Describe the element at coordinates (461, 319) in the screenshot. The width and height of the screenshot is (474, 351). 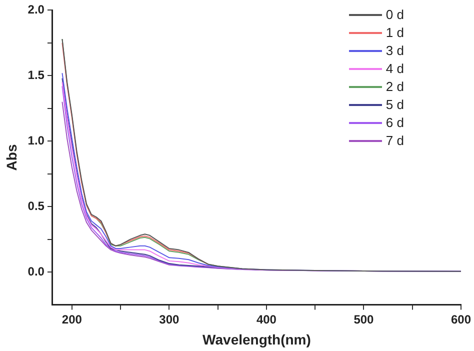
I see `x-tick-label: 600` at that location.